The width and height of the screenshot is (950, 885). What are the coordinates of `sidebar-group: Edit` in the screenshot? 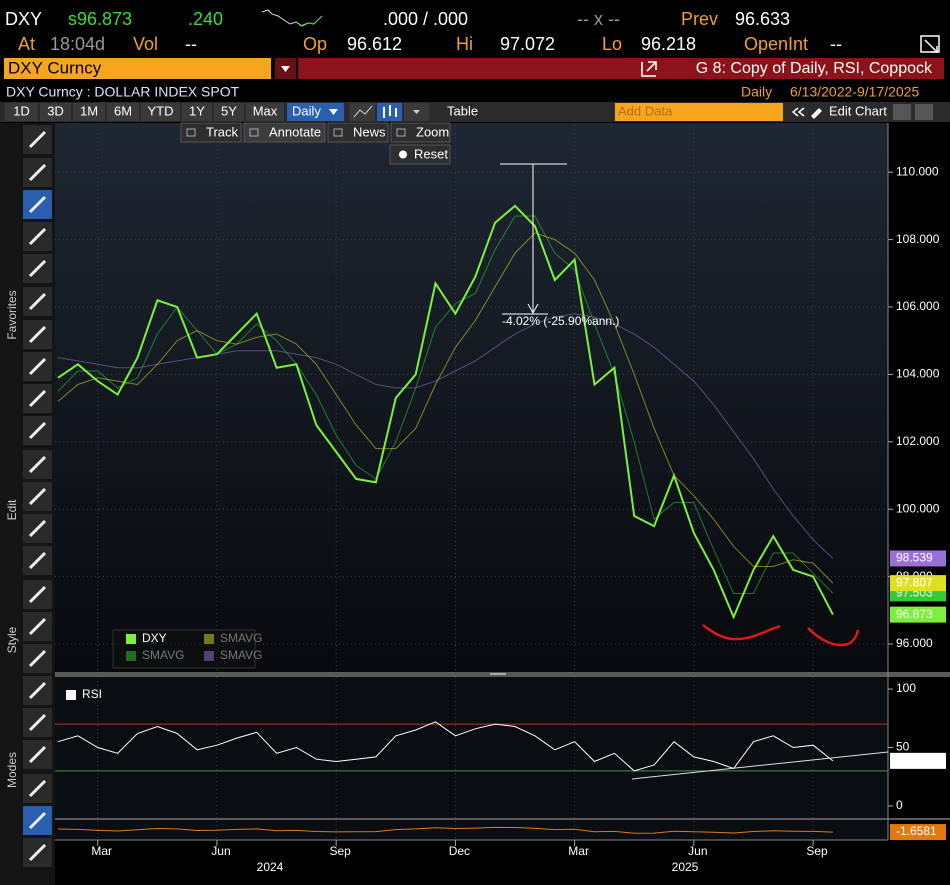 It's located at (12, 509).